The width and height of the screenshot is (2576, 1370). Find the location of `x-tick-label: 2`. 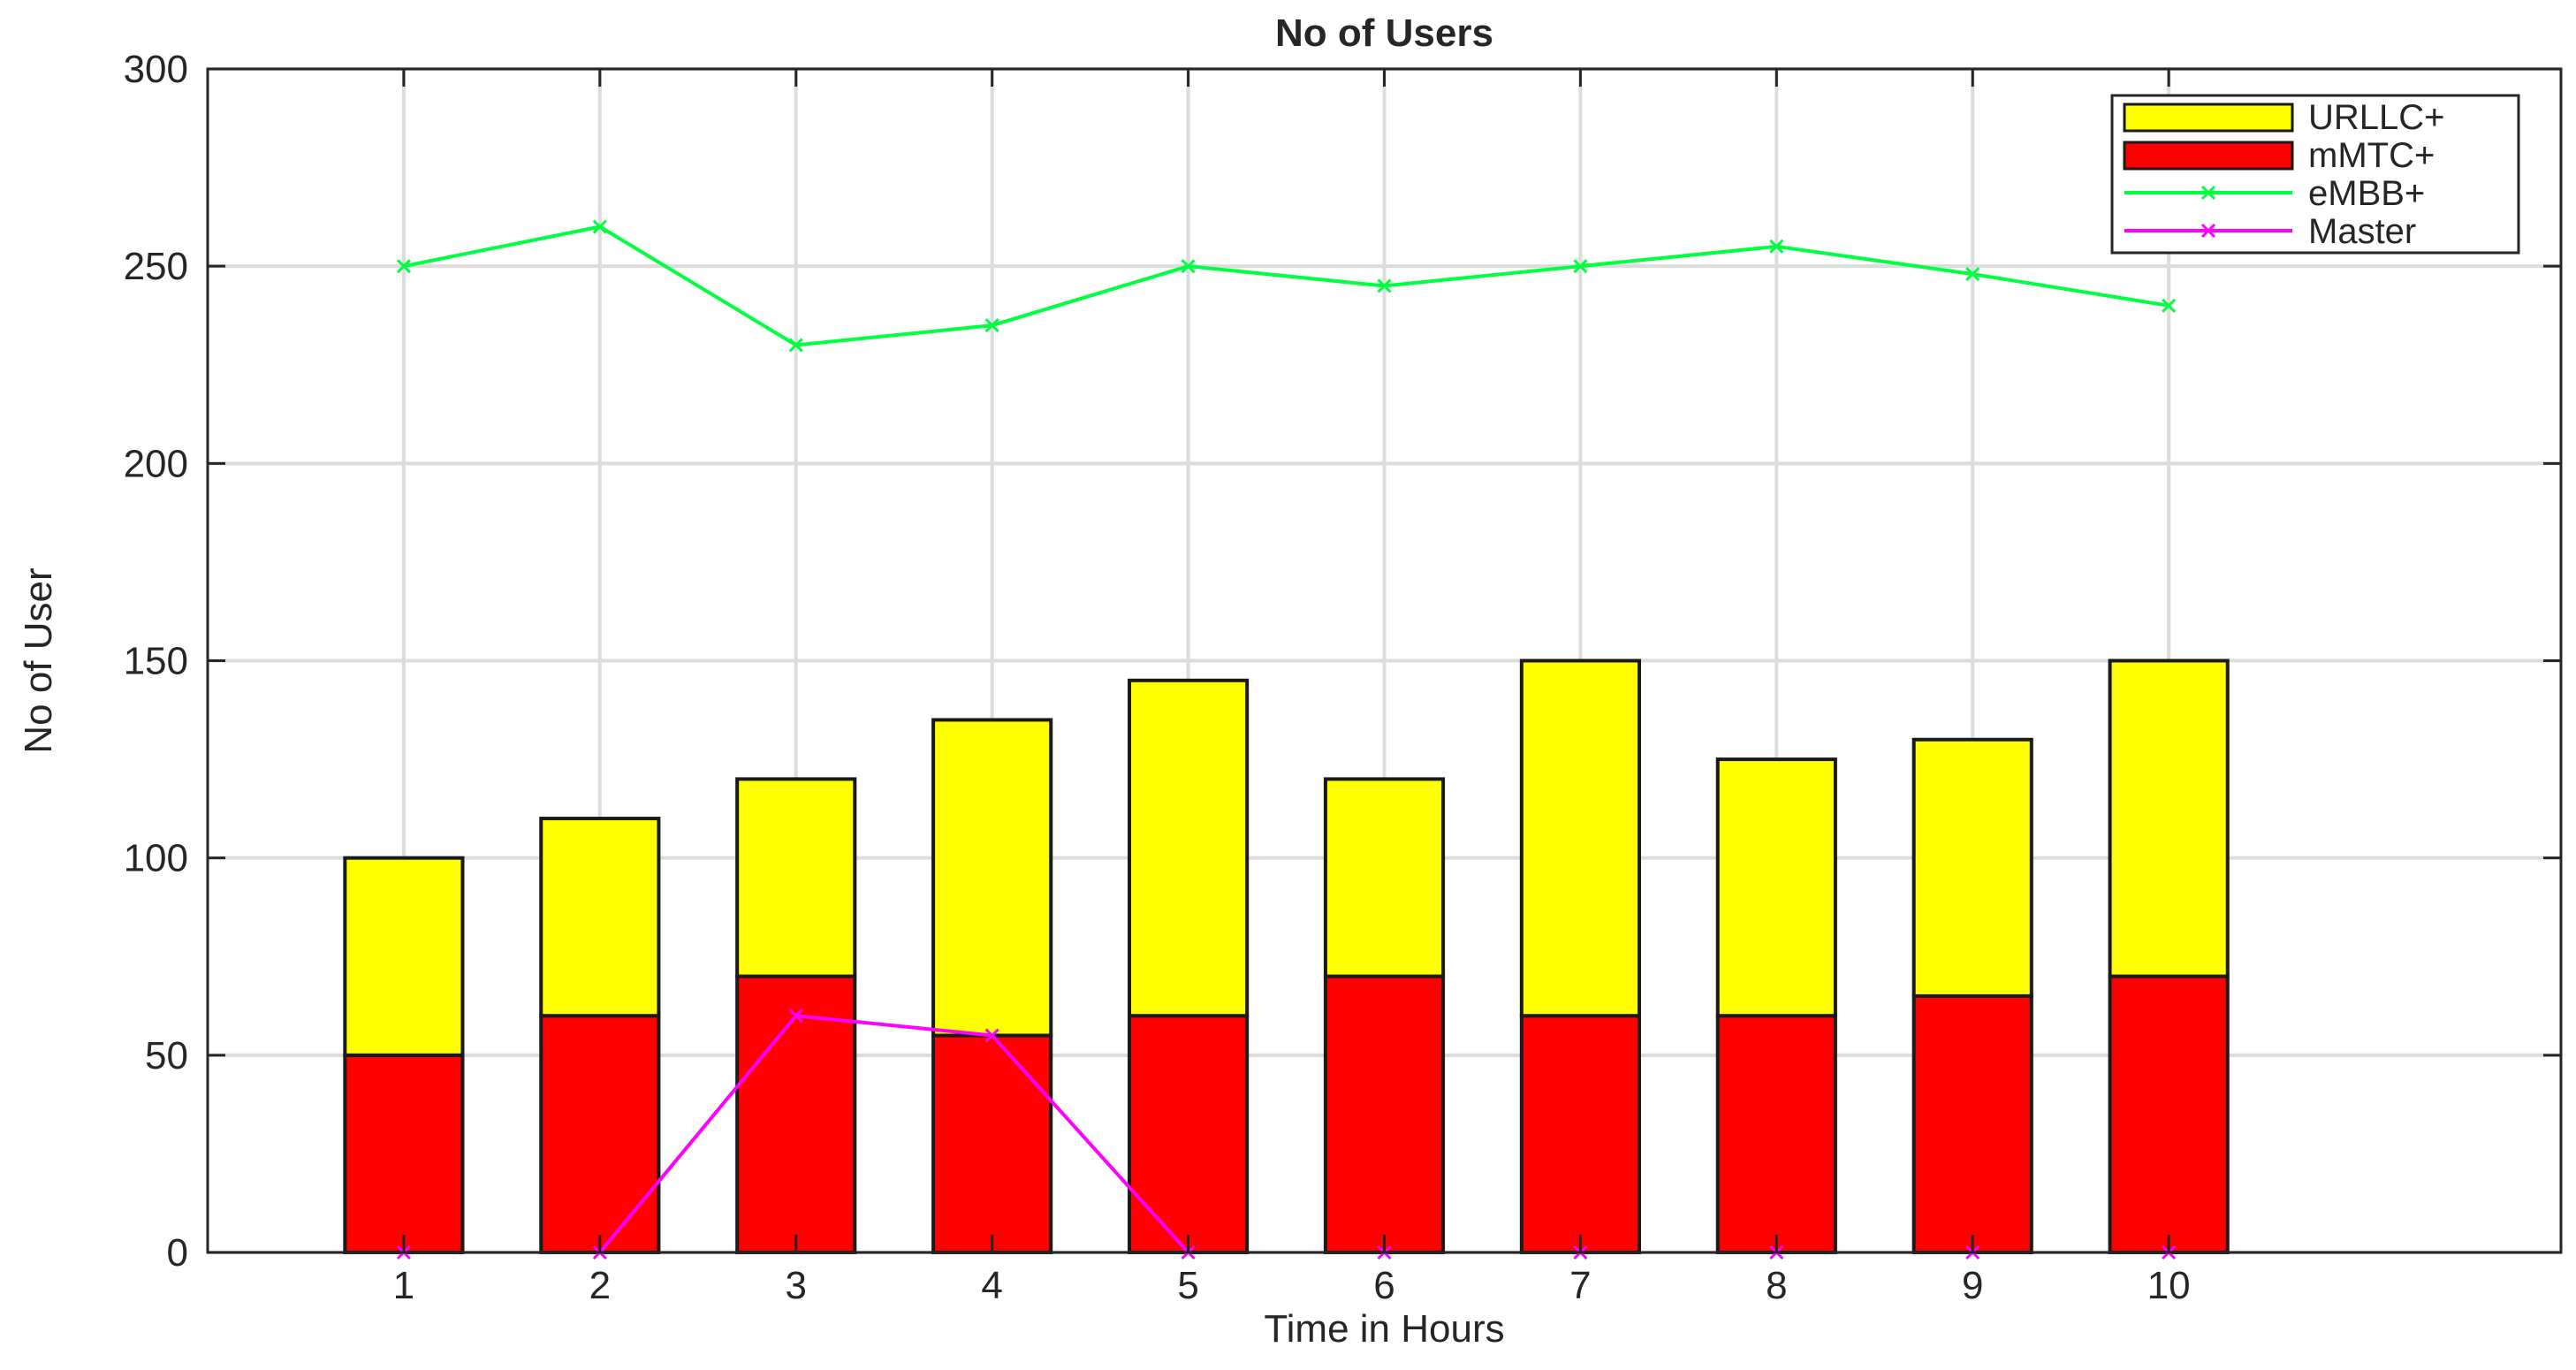

x-tick-label: 2 is located at coordinates (600, 1286).